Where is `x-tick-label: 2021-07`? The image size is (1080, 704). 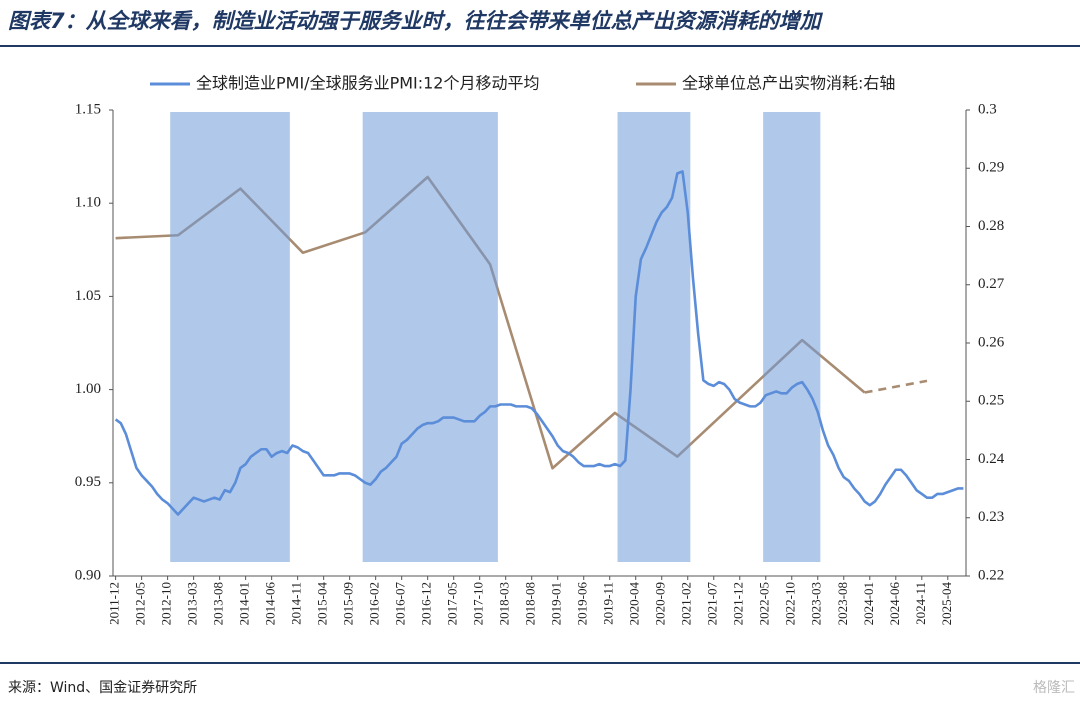
x-tick-label: 2021-07 is located at coordinates (712, 604).